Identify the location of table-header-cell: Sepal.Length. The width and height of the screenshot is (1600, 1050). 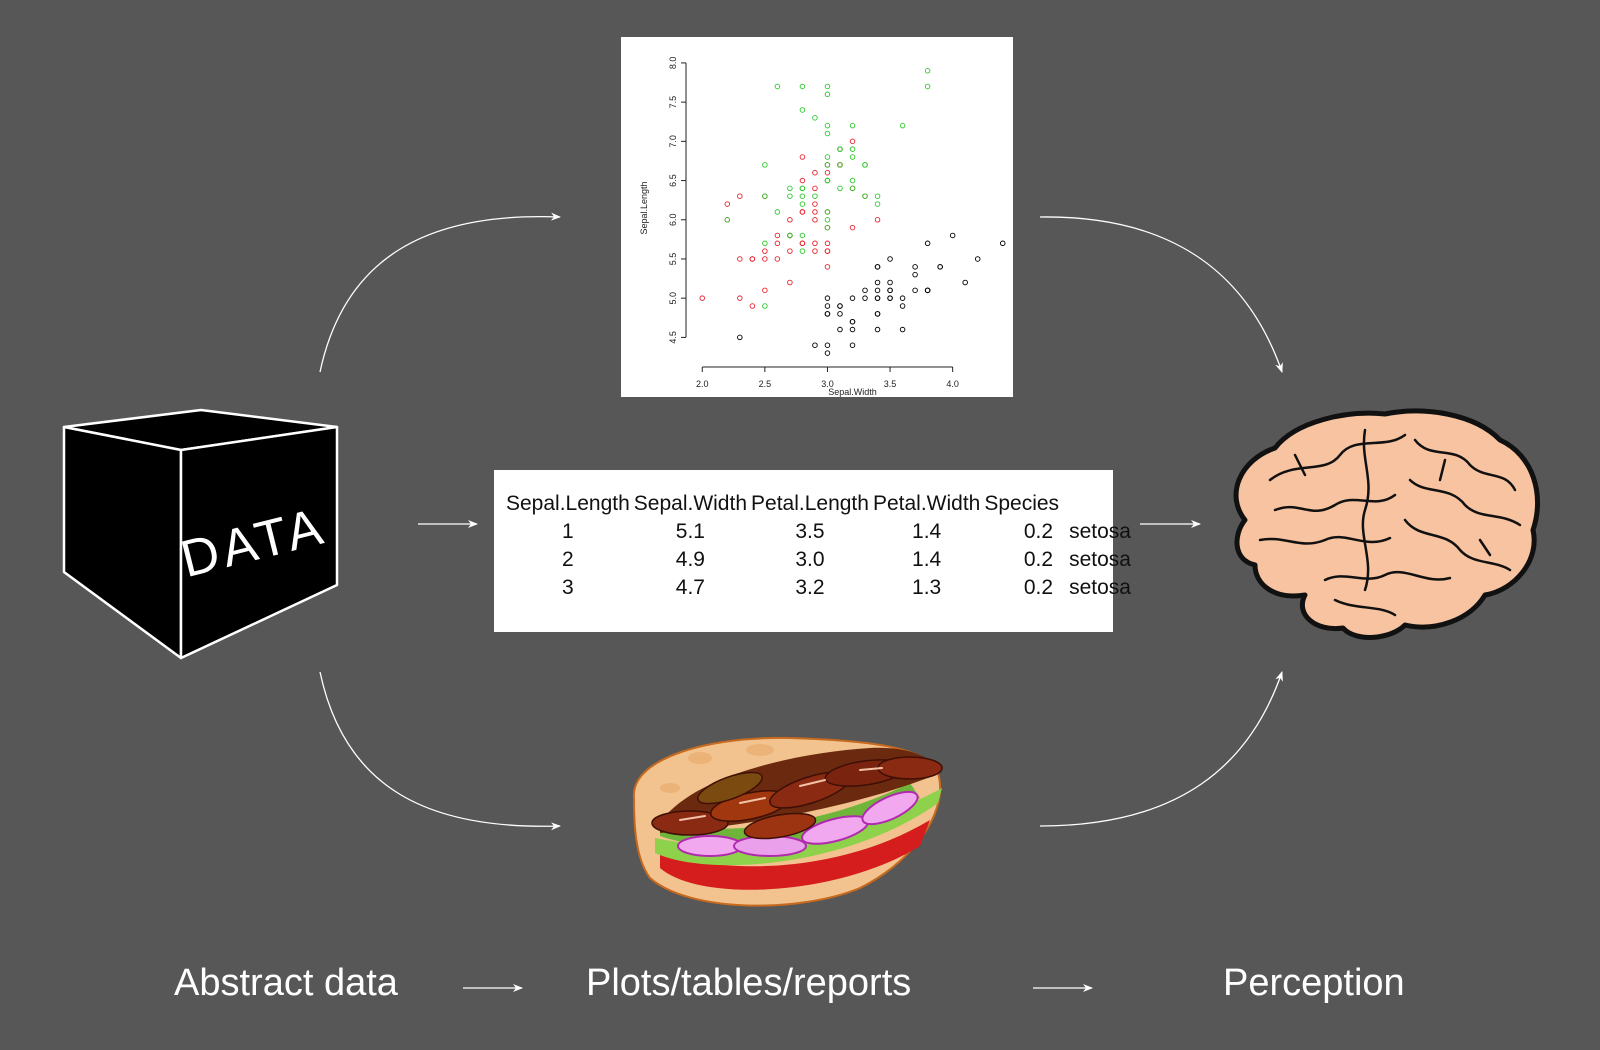
(568, 503).